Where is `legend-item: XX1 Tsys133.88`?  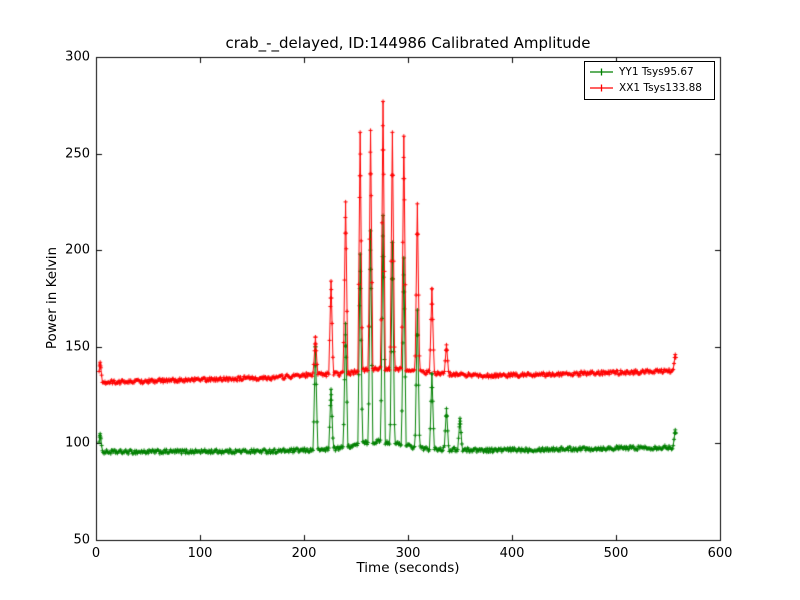
legend-item: XX1 Tsys133.88 is located at coordinates (649, 88).